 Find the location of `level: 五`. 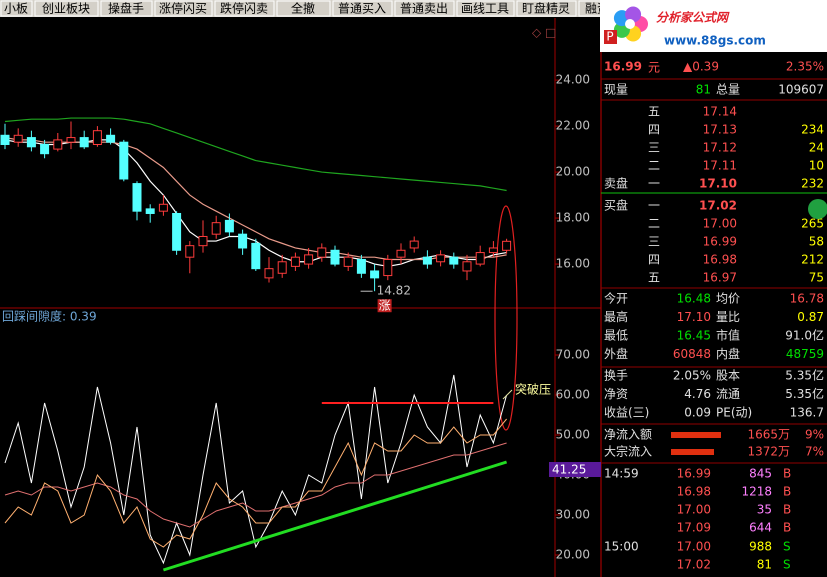

level: 五 is located at coordinates (654, 278).